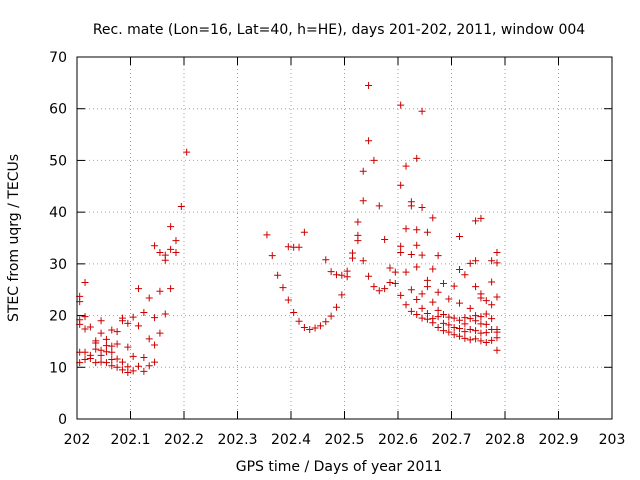 The width and height of the screenshot is (640, 480). Describe the element at coordinates (58, 110) in the screenshot. I see `y-tick-label: 60` at that location.